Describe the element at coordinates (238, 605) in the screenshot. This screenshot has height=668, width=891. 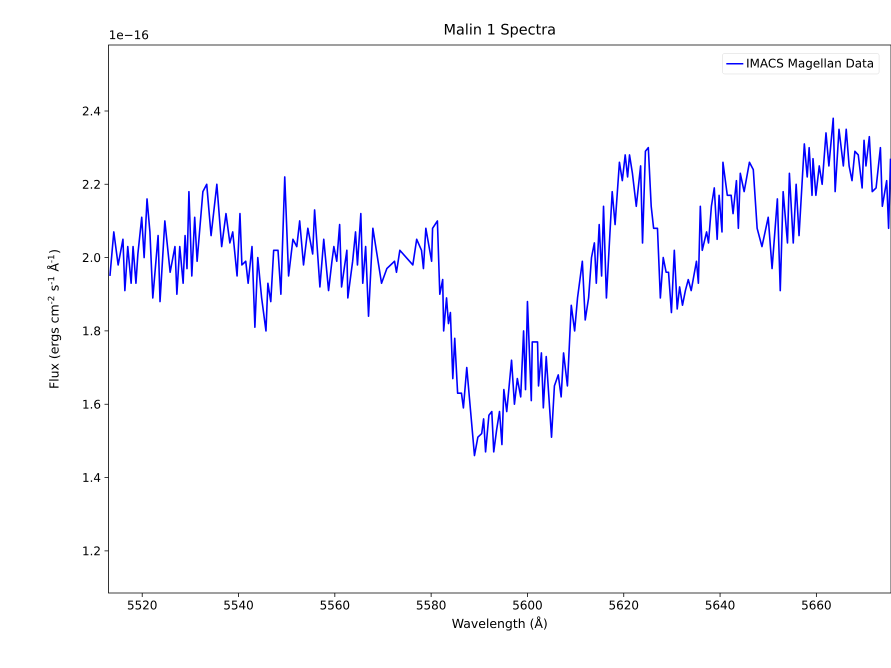
I see `x-tick-label: 5540` at that location.